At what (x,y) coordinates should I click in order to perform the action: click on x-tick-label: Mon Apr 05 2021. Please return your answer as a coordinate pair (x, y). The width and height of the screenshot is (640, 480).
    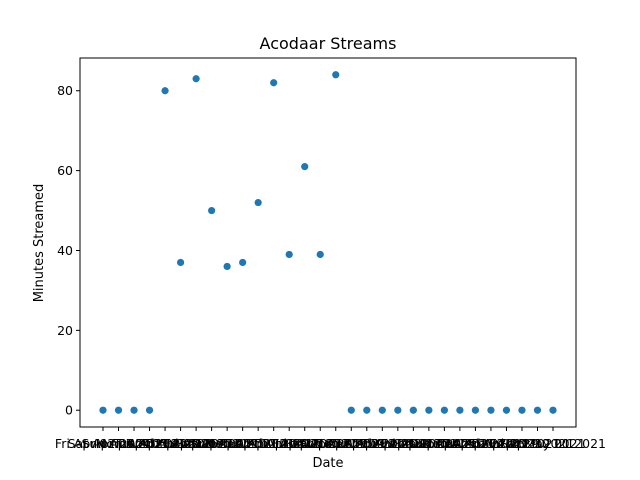
    Looking at the image, I should click on (150, 443).